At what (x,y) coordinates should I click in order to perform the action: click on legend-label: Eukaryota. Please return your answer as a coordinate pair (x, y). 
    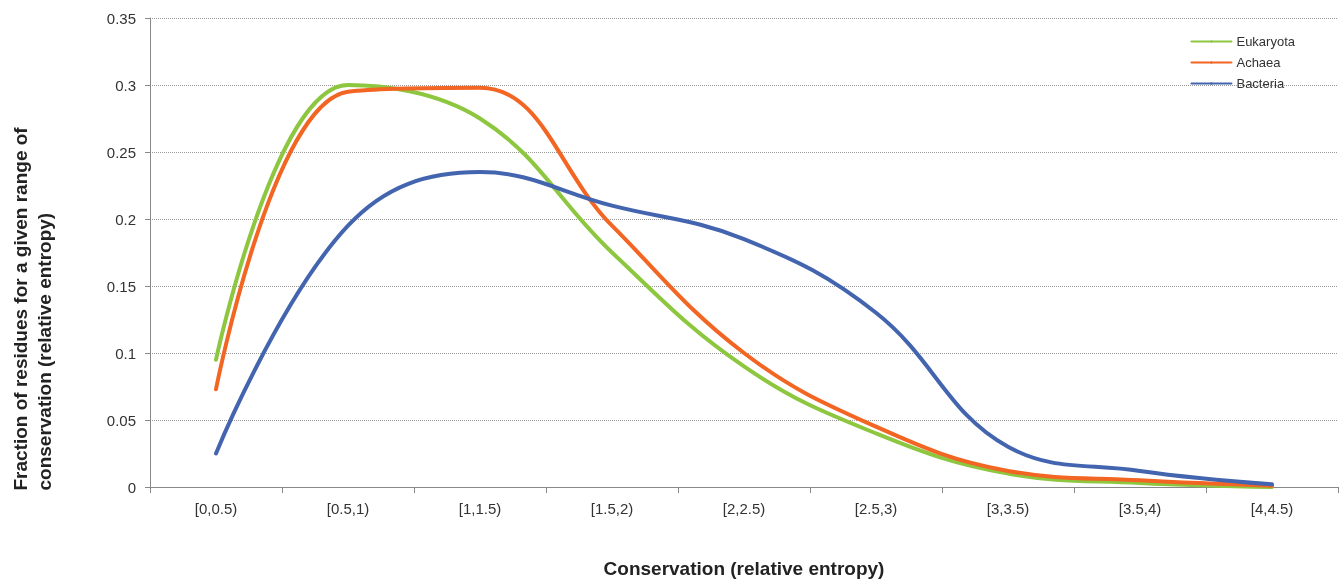
    Looking at the image, I should click on (1266, 41).